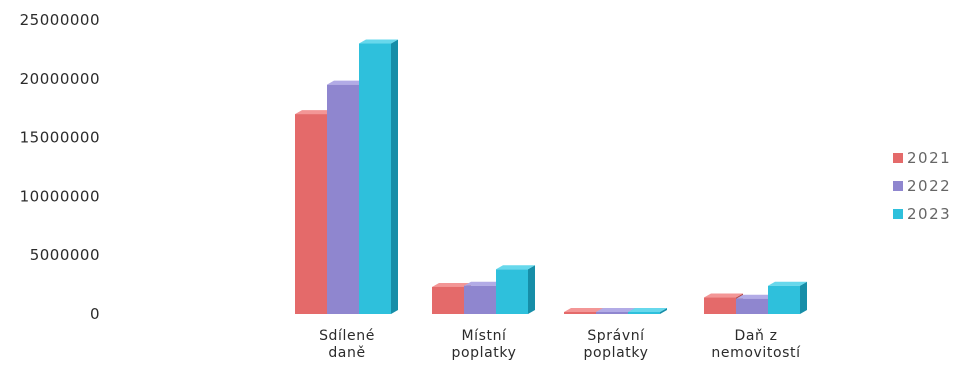 Image resolution: width=961 pixels, height=366 pixels. Describe the element at coordinates (65, 255) in the screenshot. I see `y-tick-label: 5000000` at that location.